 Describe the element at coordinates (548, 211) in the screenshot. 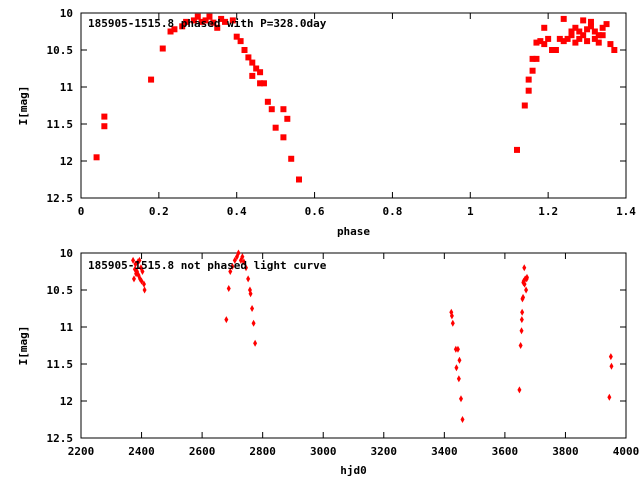

I see `x-tick-label: 1.2` at that location.